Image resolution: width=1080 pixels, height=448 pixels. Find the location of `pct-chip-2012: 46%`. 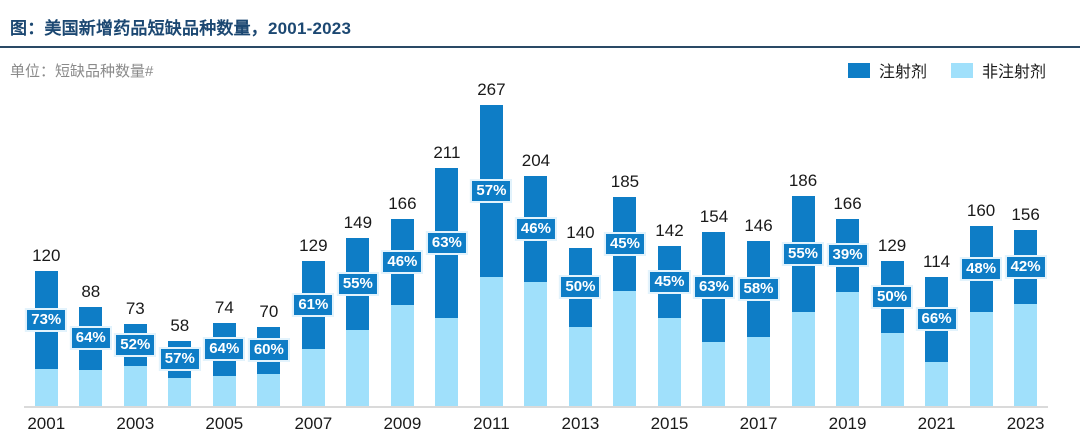

pct-chip-2012: 46% is located at coordinates (535, 229).